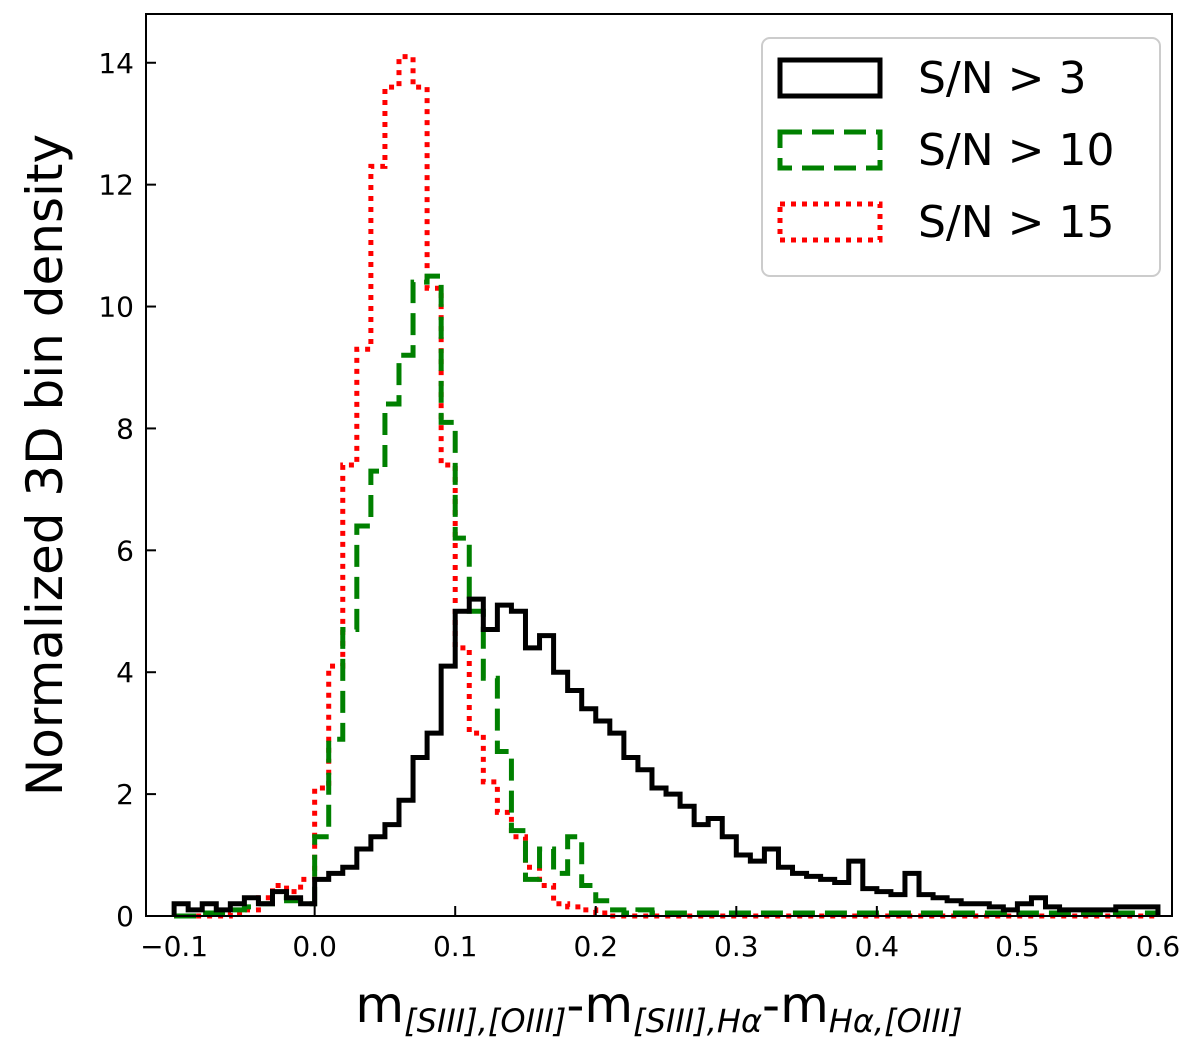 The height and width of the screenshot is (1046, 1200). Describe the element at coordinates (116, 307) in the screenshot. I see `y-tick-label: 10` at that location.